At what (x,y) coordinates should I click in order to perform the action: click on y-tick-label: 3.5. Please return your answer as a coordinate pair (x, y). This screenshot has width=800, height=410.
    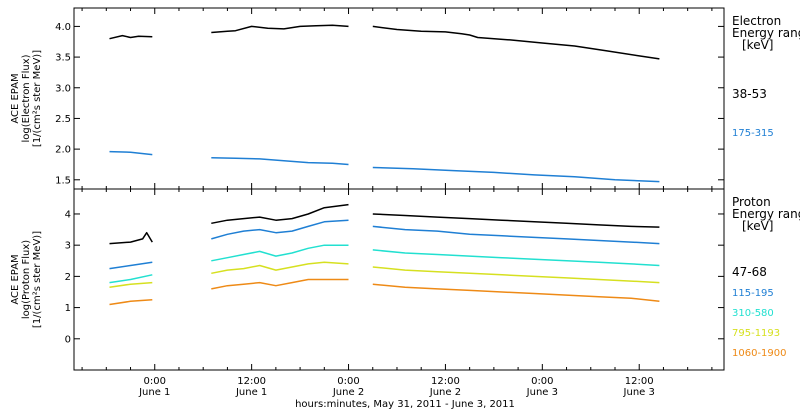
    Looking at the image, I should click on (63, 58).